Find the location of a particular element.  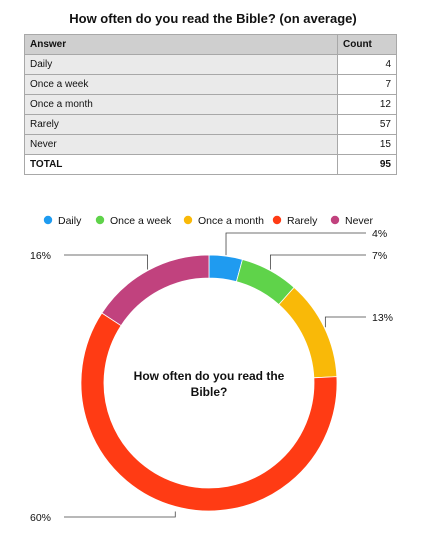

legend-swatch-never is located at coordinates (335, 220).